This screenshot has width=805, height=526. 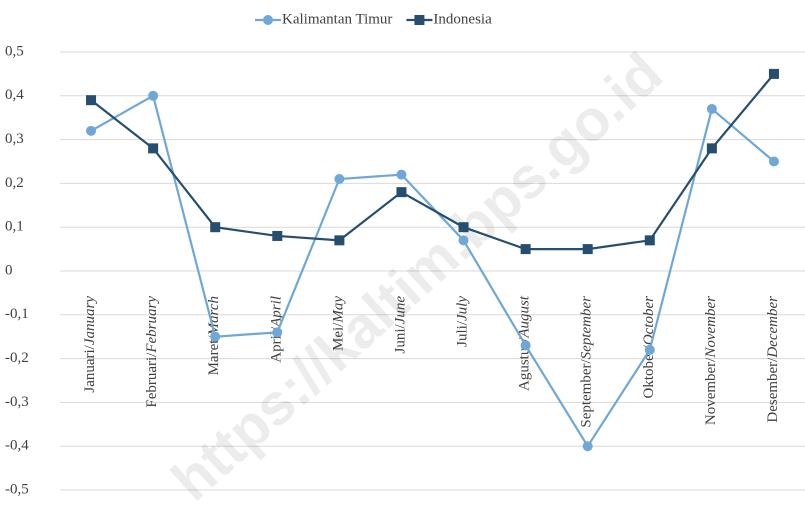 What do you see at coordinates (14, 183) in the screenshot?
I see `y-tick-label: 0,2` at bounding box center [14, 183].